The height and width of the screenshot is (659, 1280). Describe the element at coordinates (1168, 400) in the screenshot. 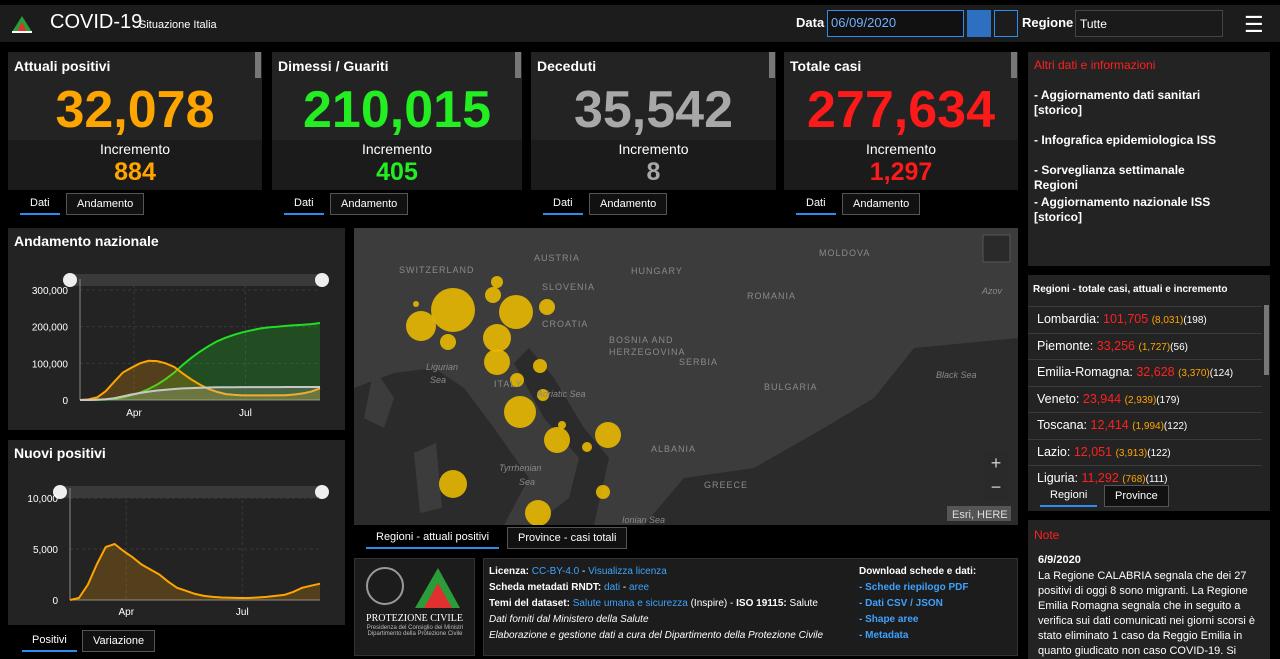

I see `region-increment: (179)` at that location.